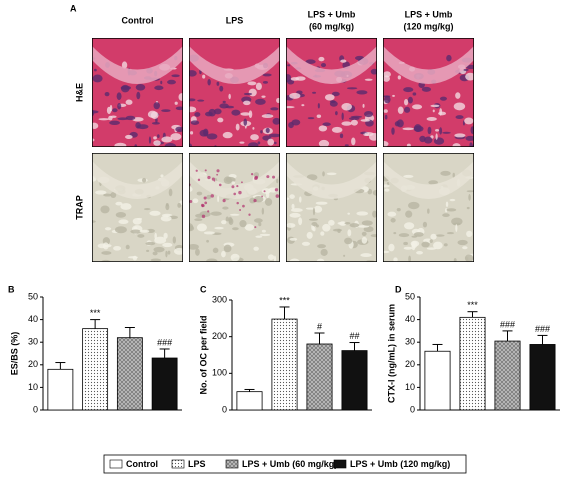 The width and height of the screenshot is (574, 479). I want to click on y-axis-label: No. of OC per field, so click(203, 354).